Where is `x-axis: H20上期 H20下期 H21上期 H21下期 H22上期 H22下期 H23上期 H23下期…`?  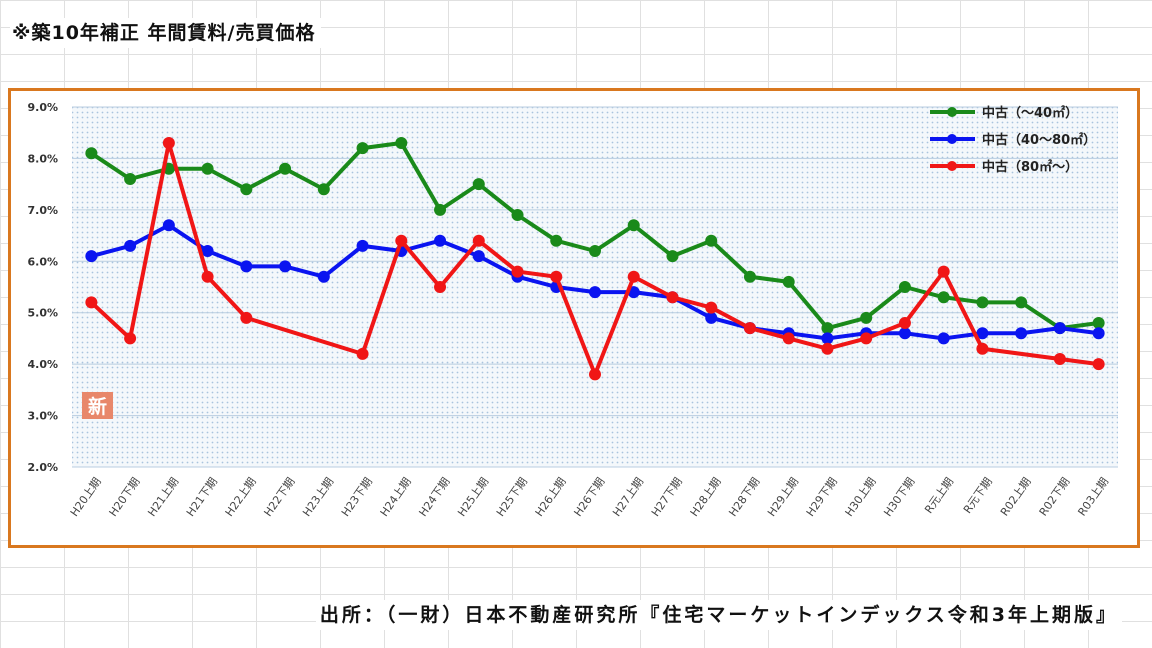 x-axis: H20上期 H20下期 H21上期 H21下期 H22上期 H22下期 H23上期 H23下期… is located at coordinates (589, 497).